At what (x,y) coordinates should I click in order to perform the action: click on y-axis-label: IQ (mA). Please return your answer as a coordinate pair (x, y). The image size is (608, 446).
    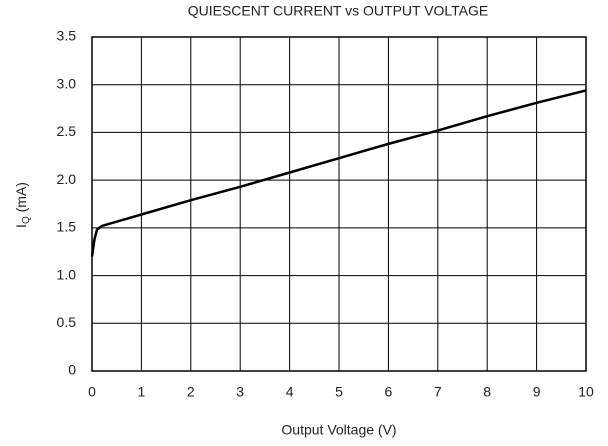
    Looking at the image, I should click on (22, 205).